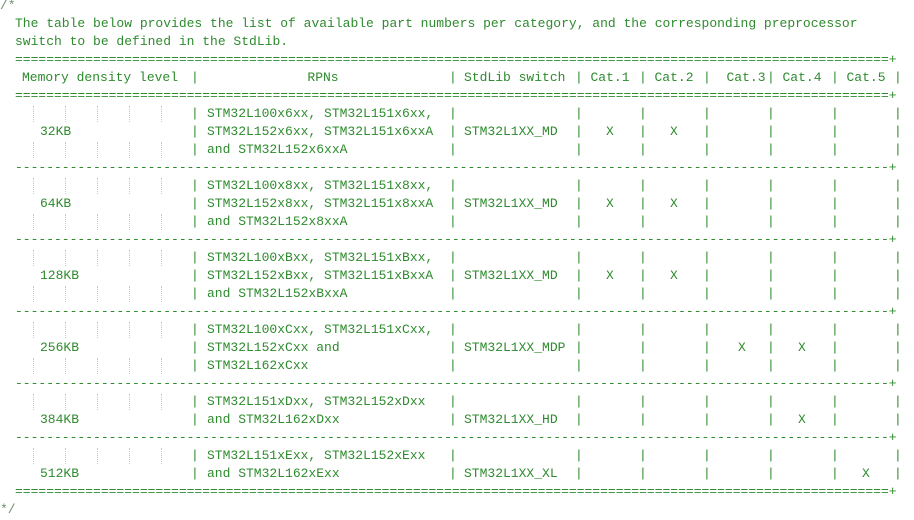 The height and width of the screenshot is (520, 914). I want to click on rpn-cell: STM32L100x6xx, STM32L151x6xx,, so click(320, 113).